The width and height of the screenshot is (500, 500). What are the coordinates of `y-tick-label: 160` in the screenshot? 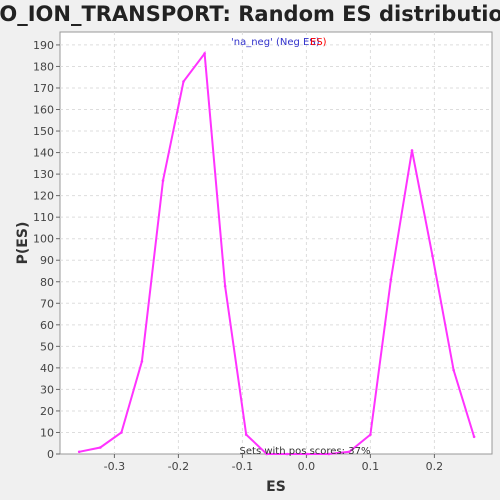 It's located at (43, 110).